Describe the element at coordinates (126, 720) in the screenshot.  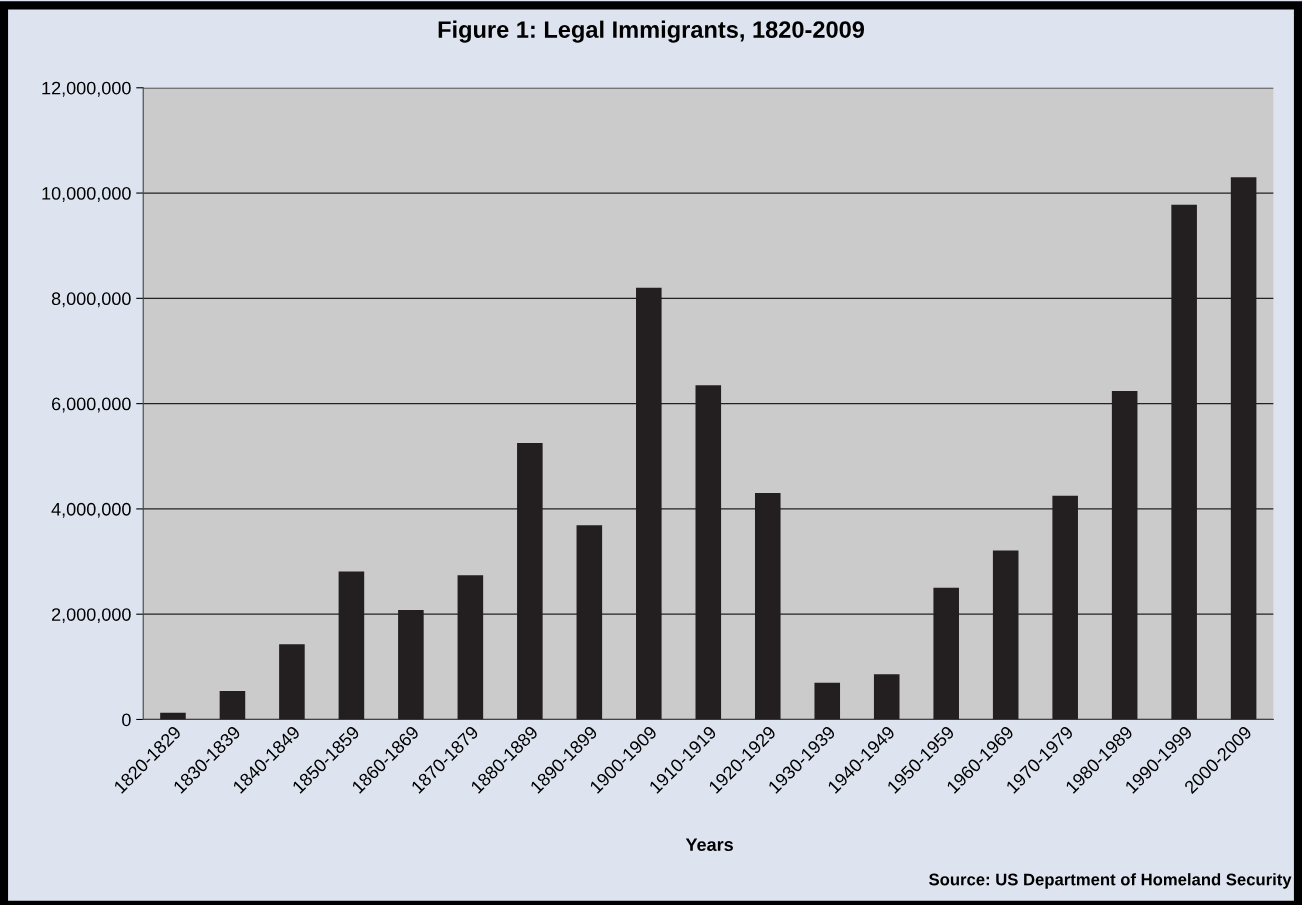
I see `y-tick-label: 0` at that location.